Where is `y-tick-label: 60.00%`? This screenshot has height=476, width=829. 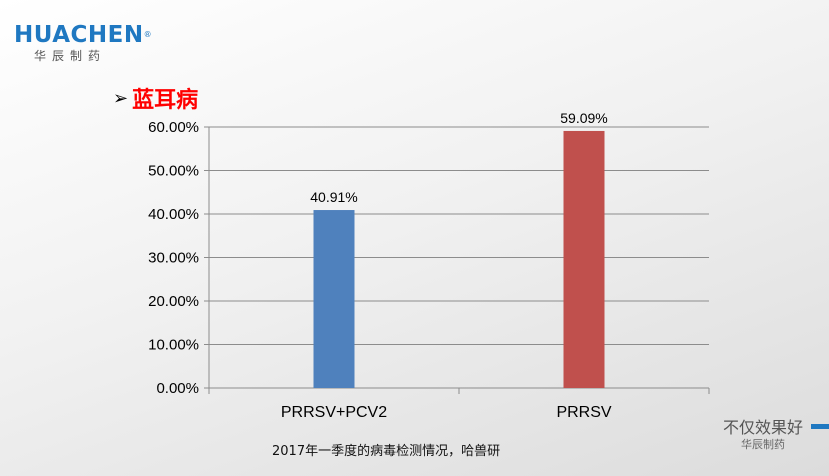 y-tick-label: 60.00% is located at coordinates (173, 127).